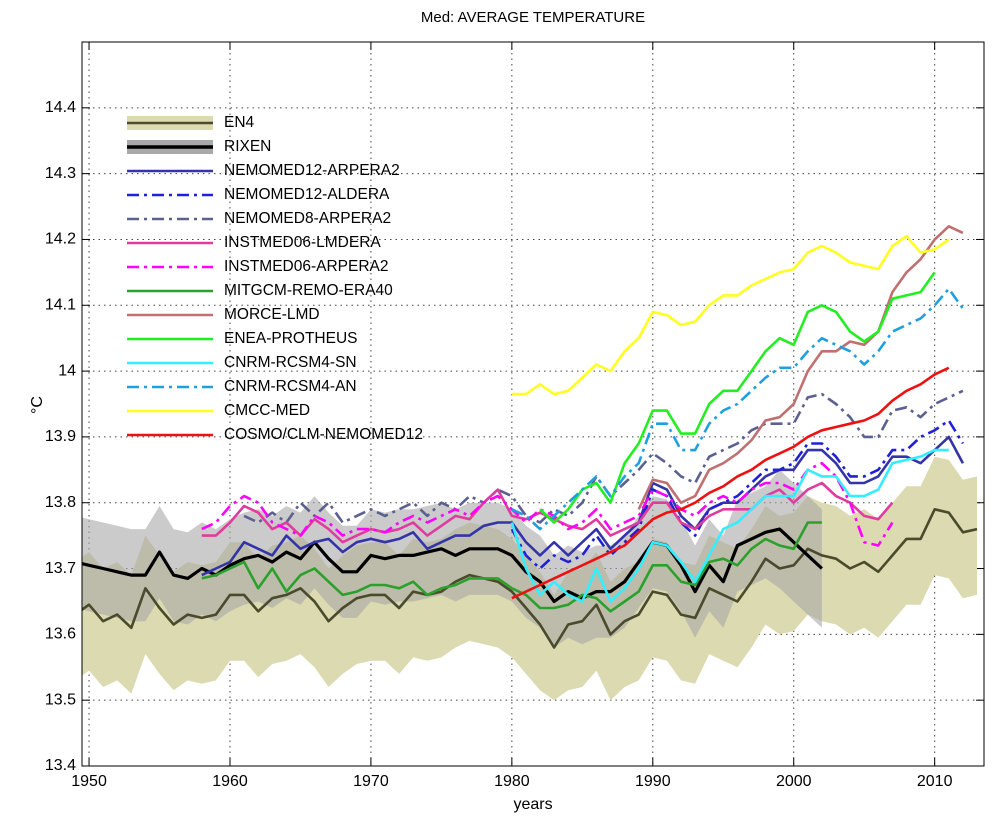 The height and width of the screenshot is (821, 992). I want to click on legend-label: NEMOMED8-ARPERA2, so click(307, 218).